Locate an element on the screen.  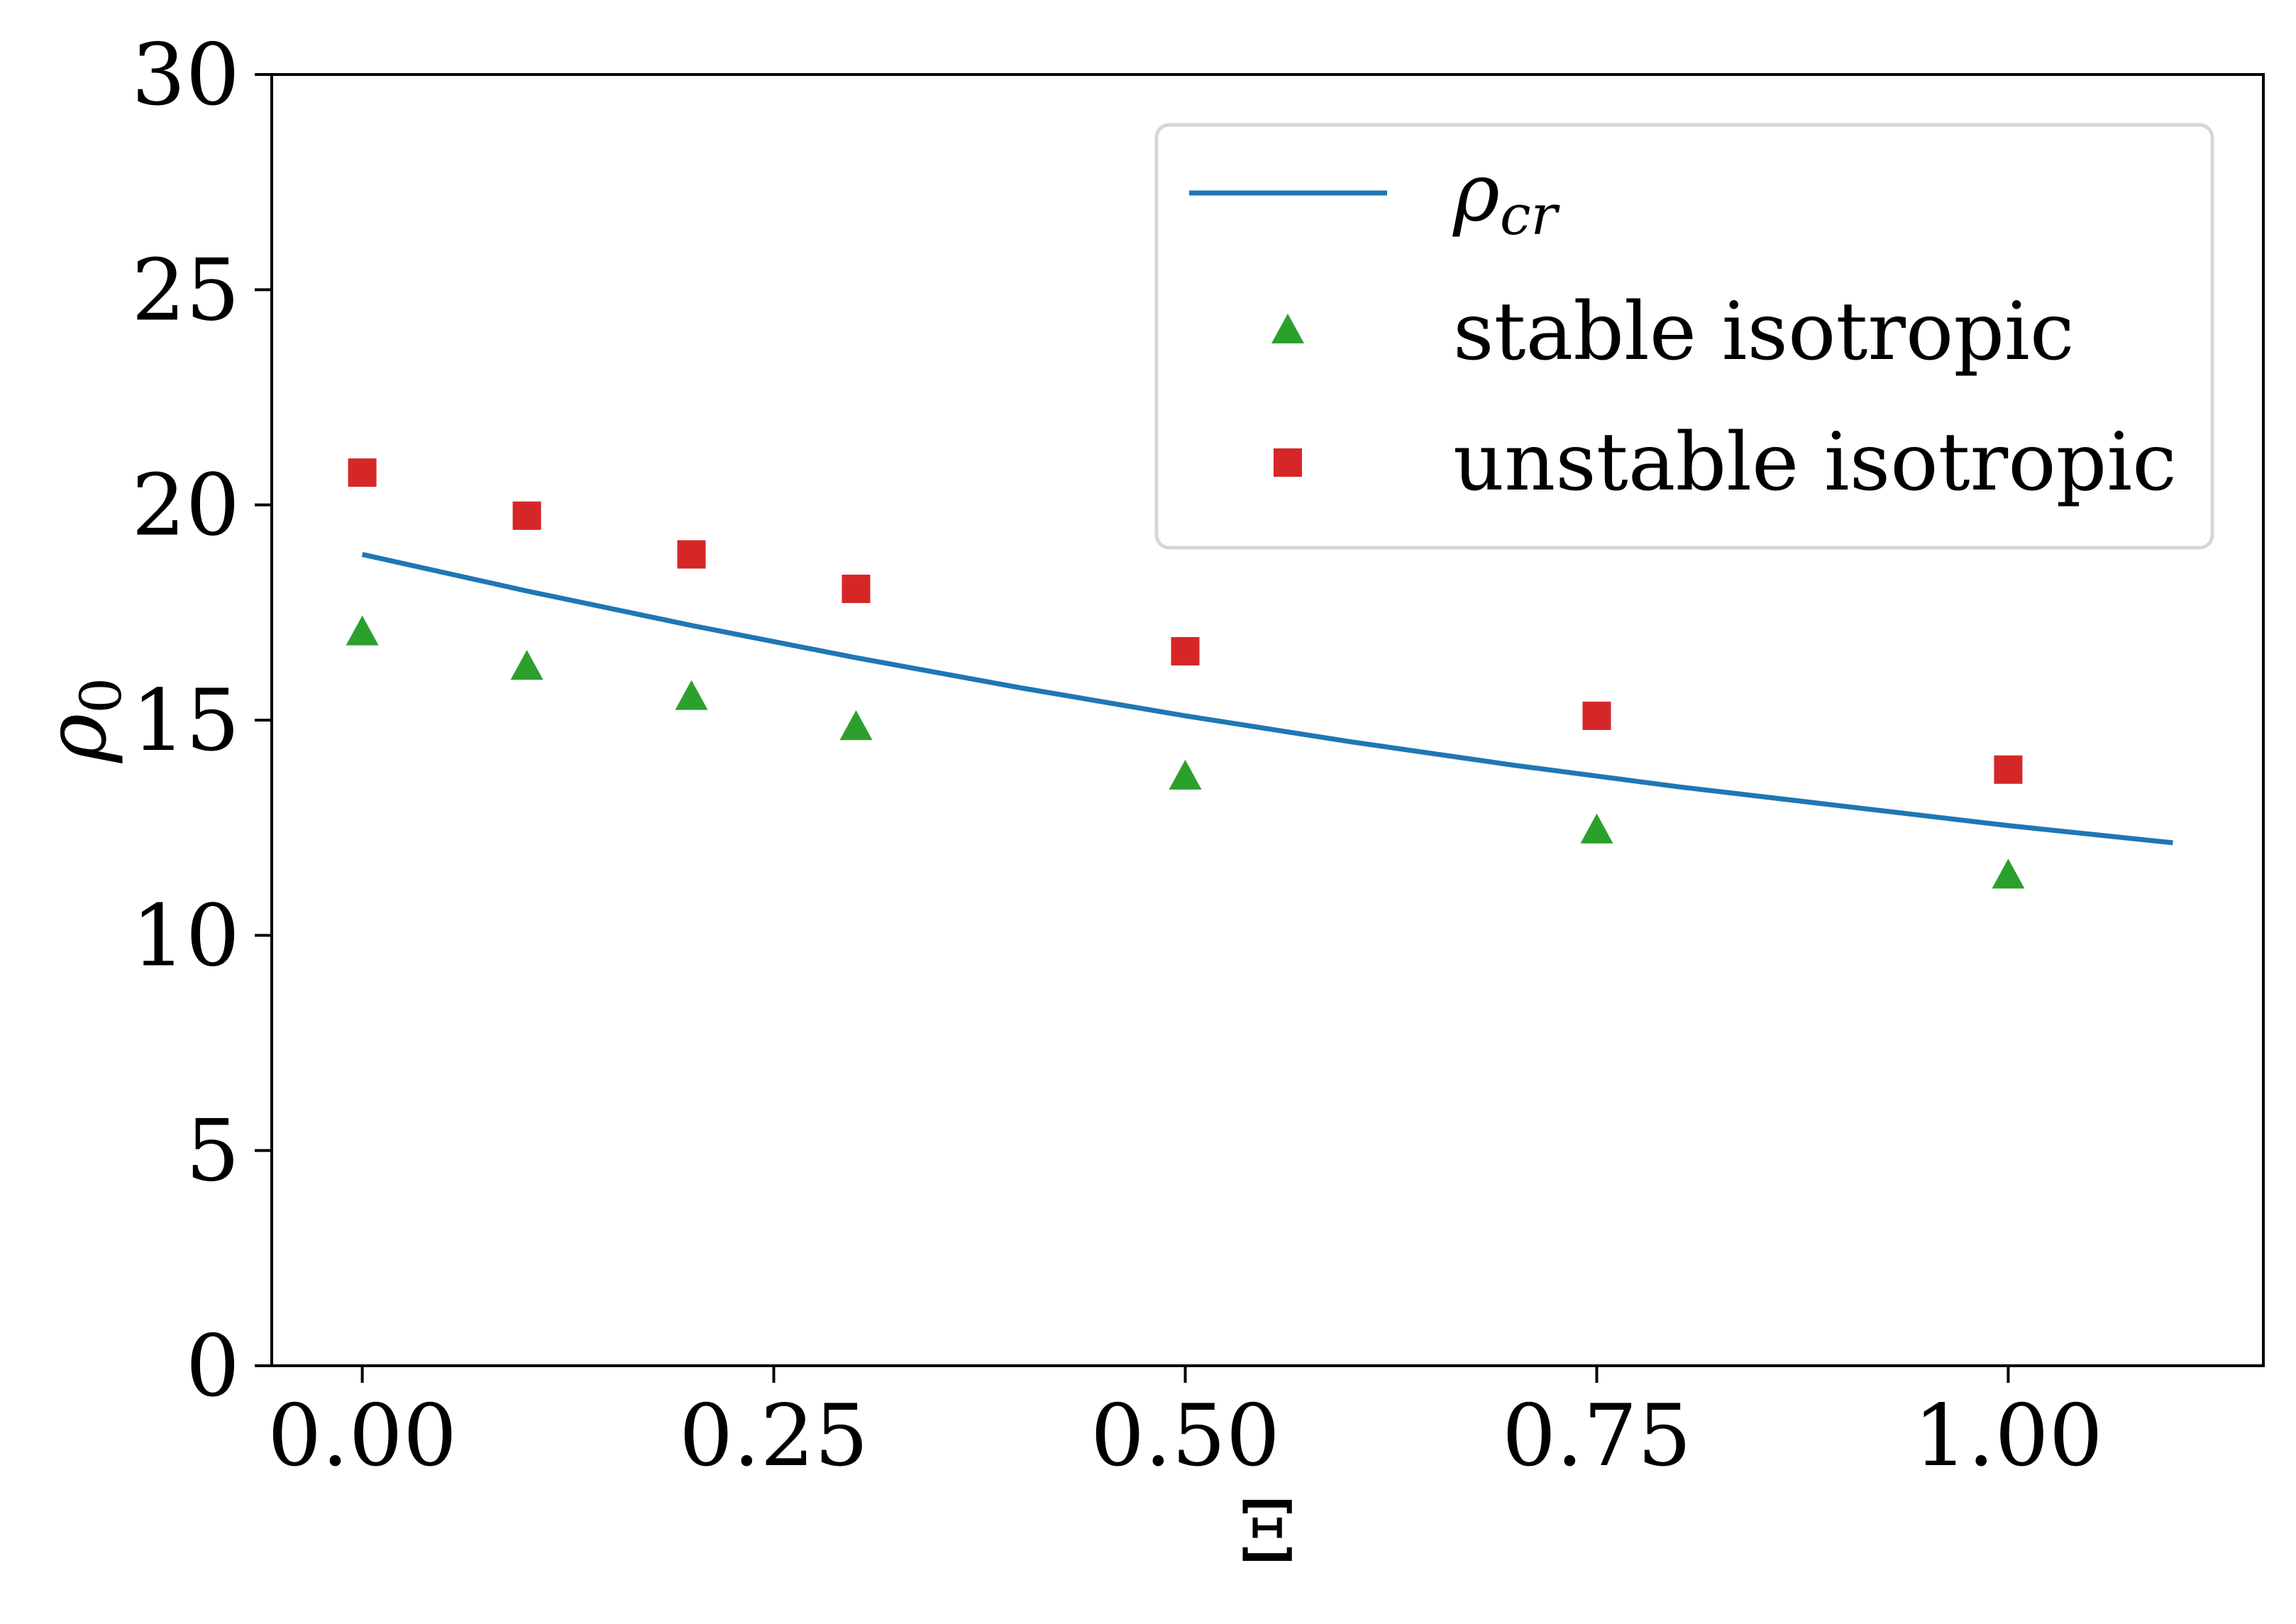
y-tick-label-5: 25 is located at coordinates (185, 290).